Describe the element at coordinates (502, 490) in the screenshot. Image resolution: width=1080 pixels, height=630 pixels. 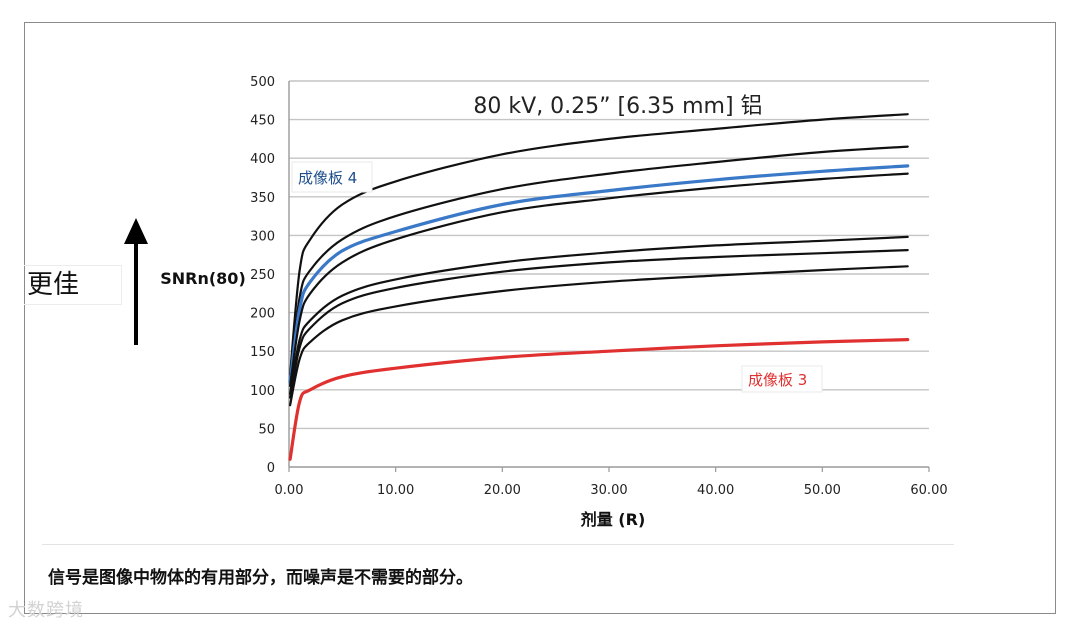
I see `x-tick-label: 20.00` at that location.